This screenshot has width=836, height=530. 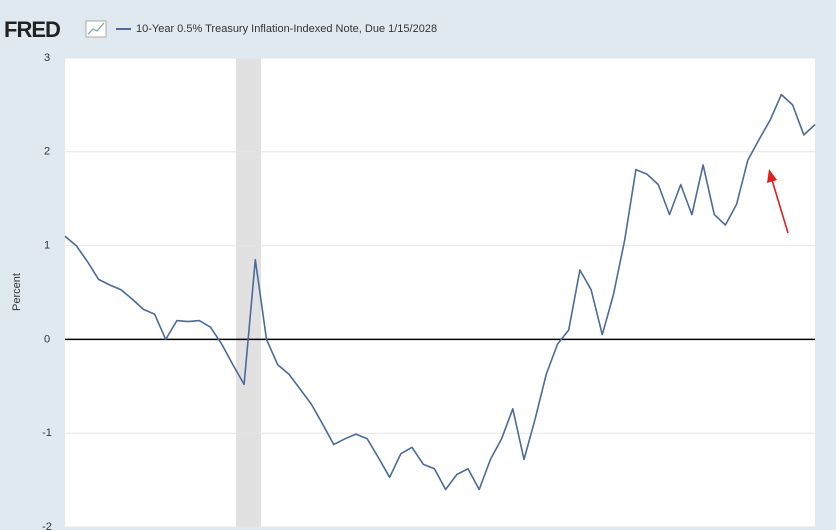 What do you see at coordinates (17, 292) in the screenshot?
I see `y-axis-label: Percent` at bounding box center [17, 292].